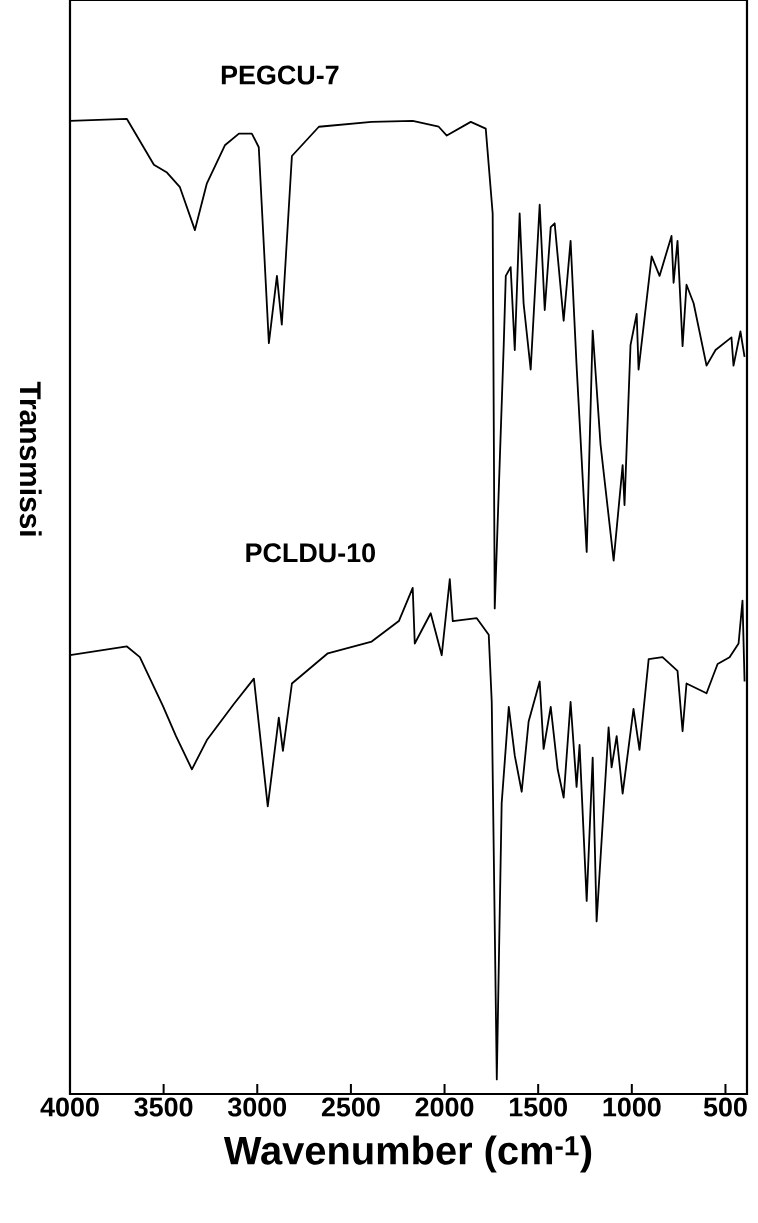  What do you see at coordinates (350, 1107) in the screenshot?
I see `x-tick-label: 2500` at bounding box center [350, 1107].